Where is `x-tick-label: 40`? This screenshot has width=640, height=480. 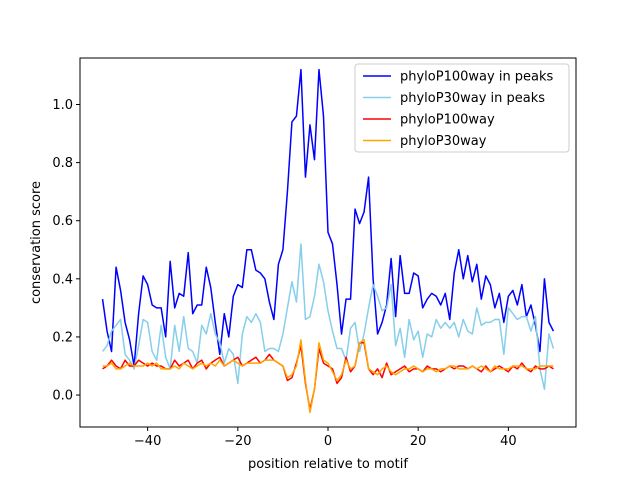 x-tick-label: 40 is located at coordinates (508, 441).